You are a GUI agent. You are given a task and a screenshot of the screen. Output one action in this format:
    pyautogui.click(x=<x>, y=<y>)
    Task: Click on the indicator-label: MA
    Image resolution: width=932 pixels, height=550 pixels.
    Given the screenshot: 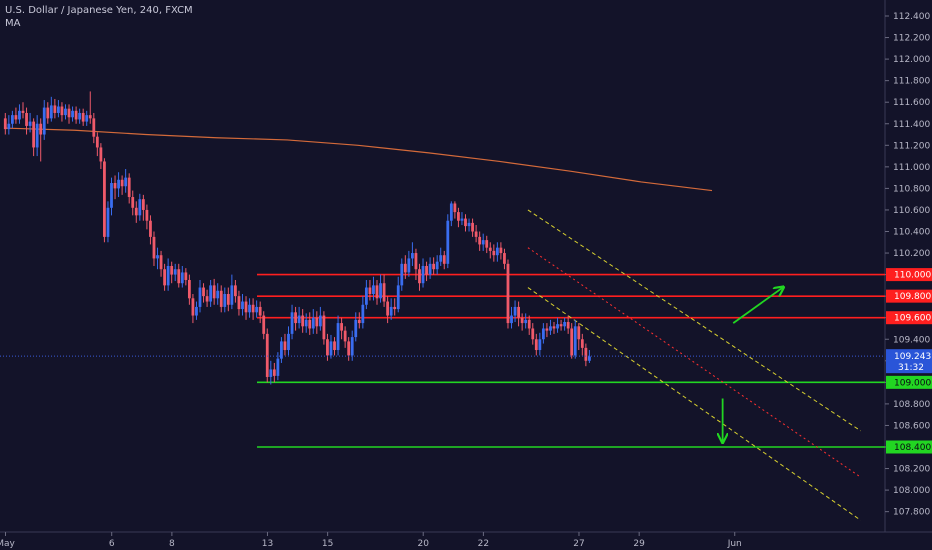 What is the action you would take?
    pyautogui.click(x=13, y=23)
    